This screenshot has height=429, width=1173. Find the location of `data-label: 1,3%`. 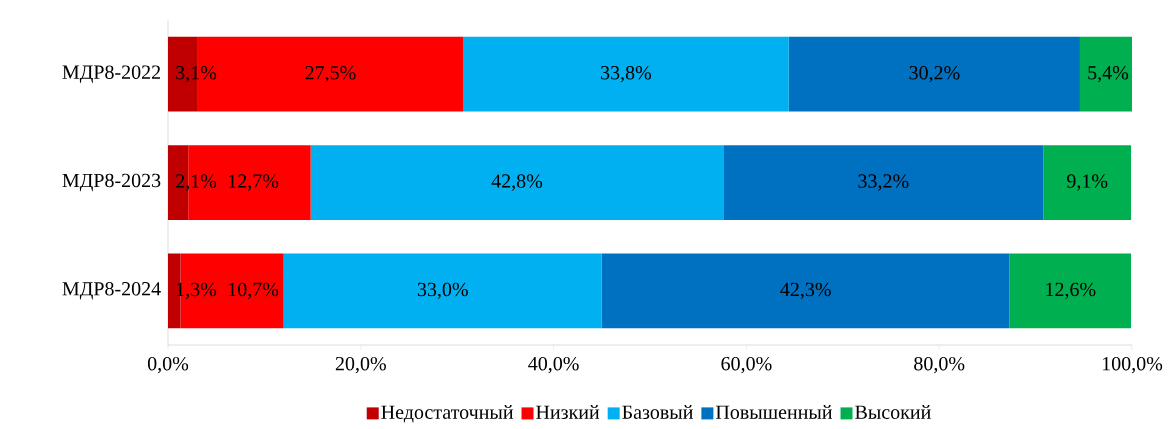

data-label: 1,3% is located at coordinates (196, 291).